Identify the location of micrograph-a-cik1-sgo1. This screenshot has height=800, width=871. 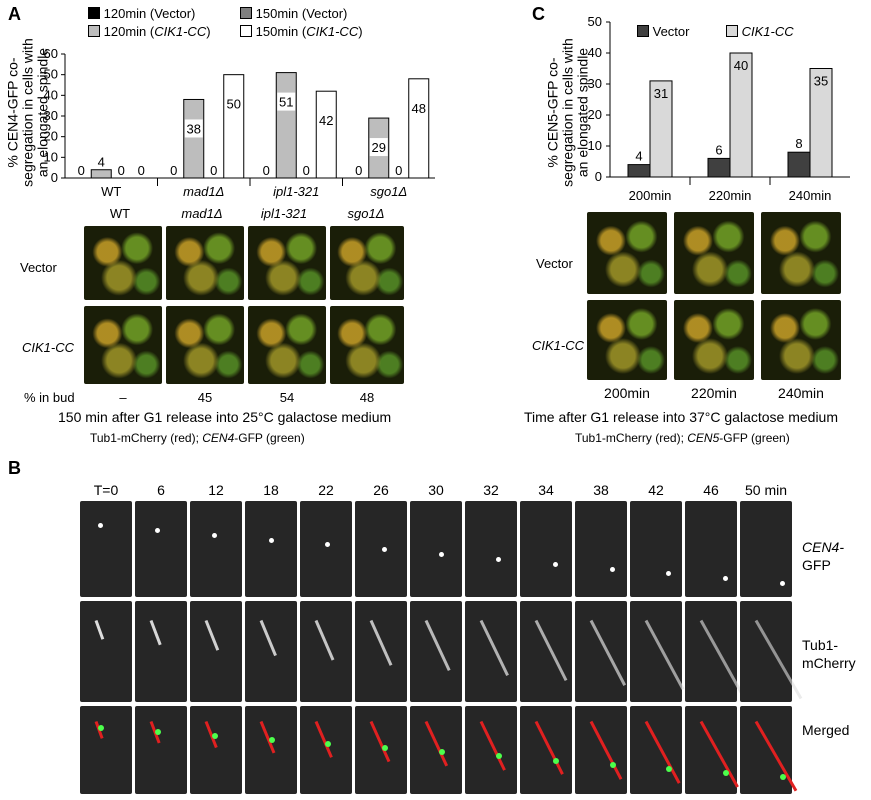
(367, 345).